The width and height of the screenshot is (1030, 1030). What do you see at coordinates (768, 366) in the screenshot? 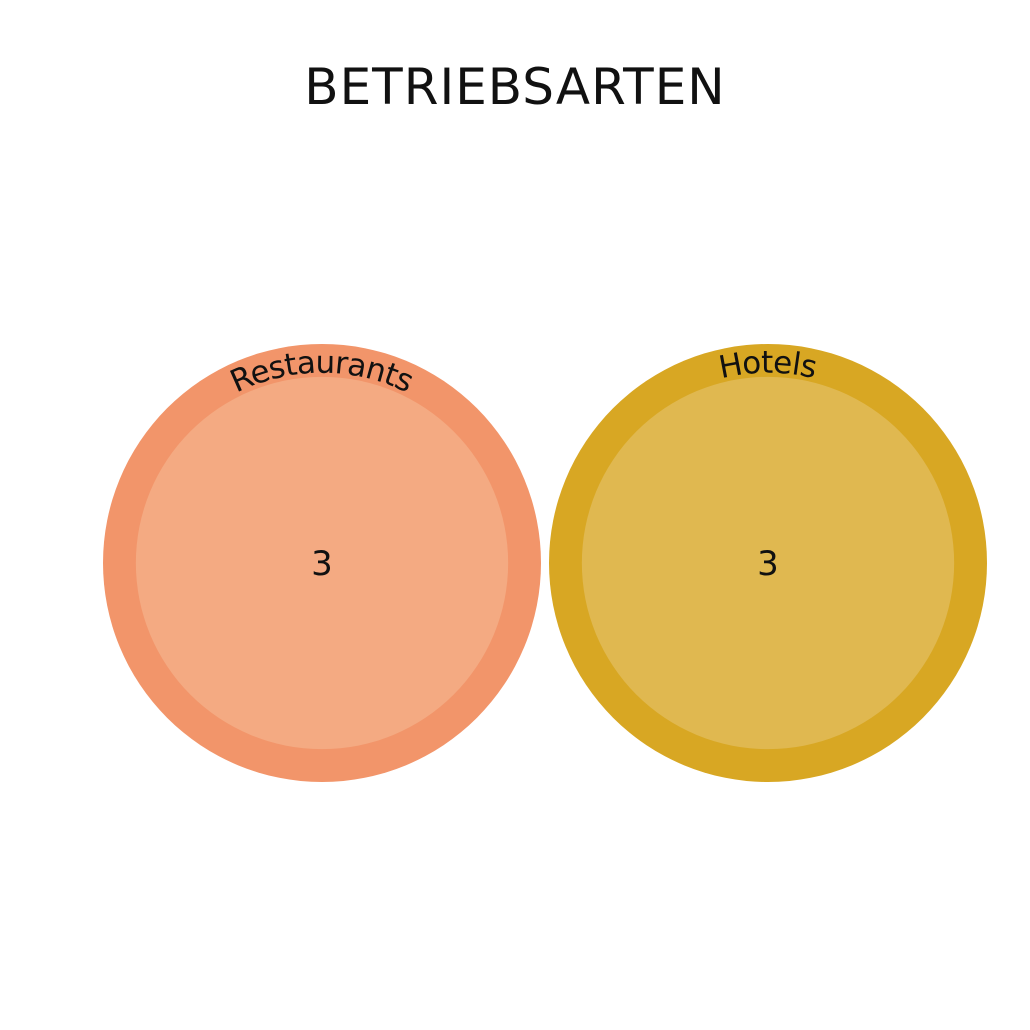
I see `bubble-label: Hotels` at bounding box center [768, 366].